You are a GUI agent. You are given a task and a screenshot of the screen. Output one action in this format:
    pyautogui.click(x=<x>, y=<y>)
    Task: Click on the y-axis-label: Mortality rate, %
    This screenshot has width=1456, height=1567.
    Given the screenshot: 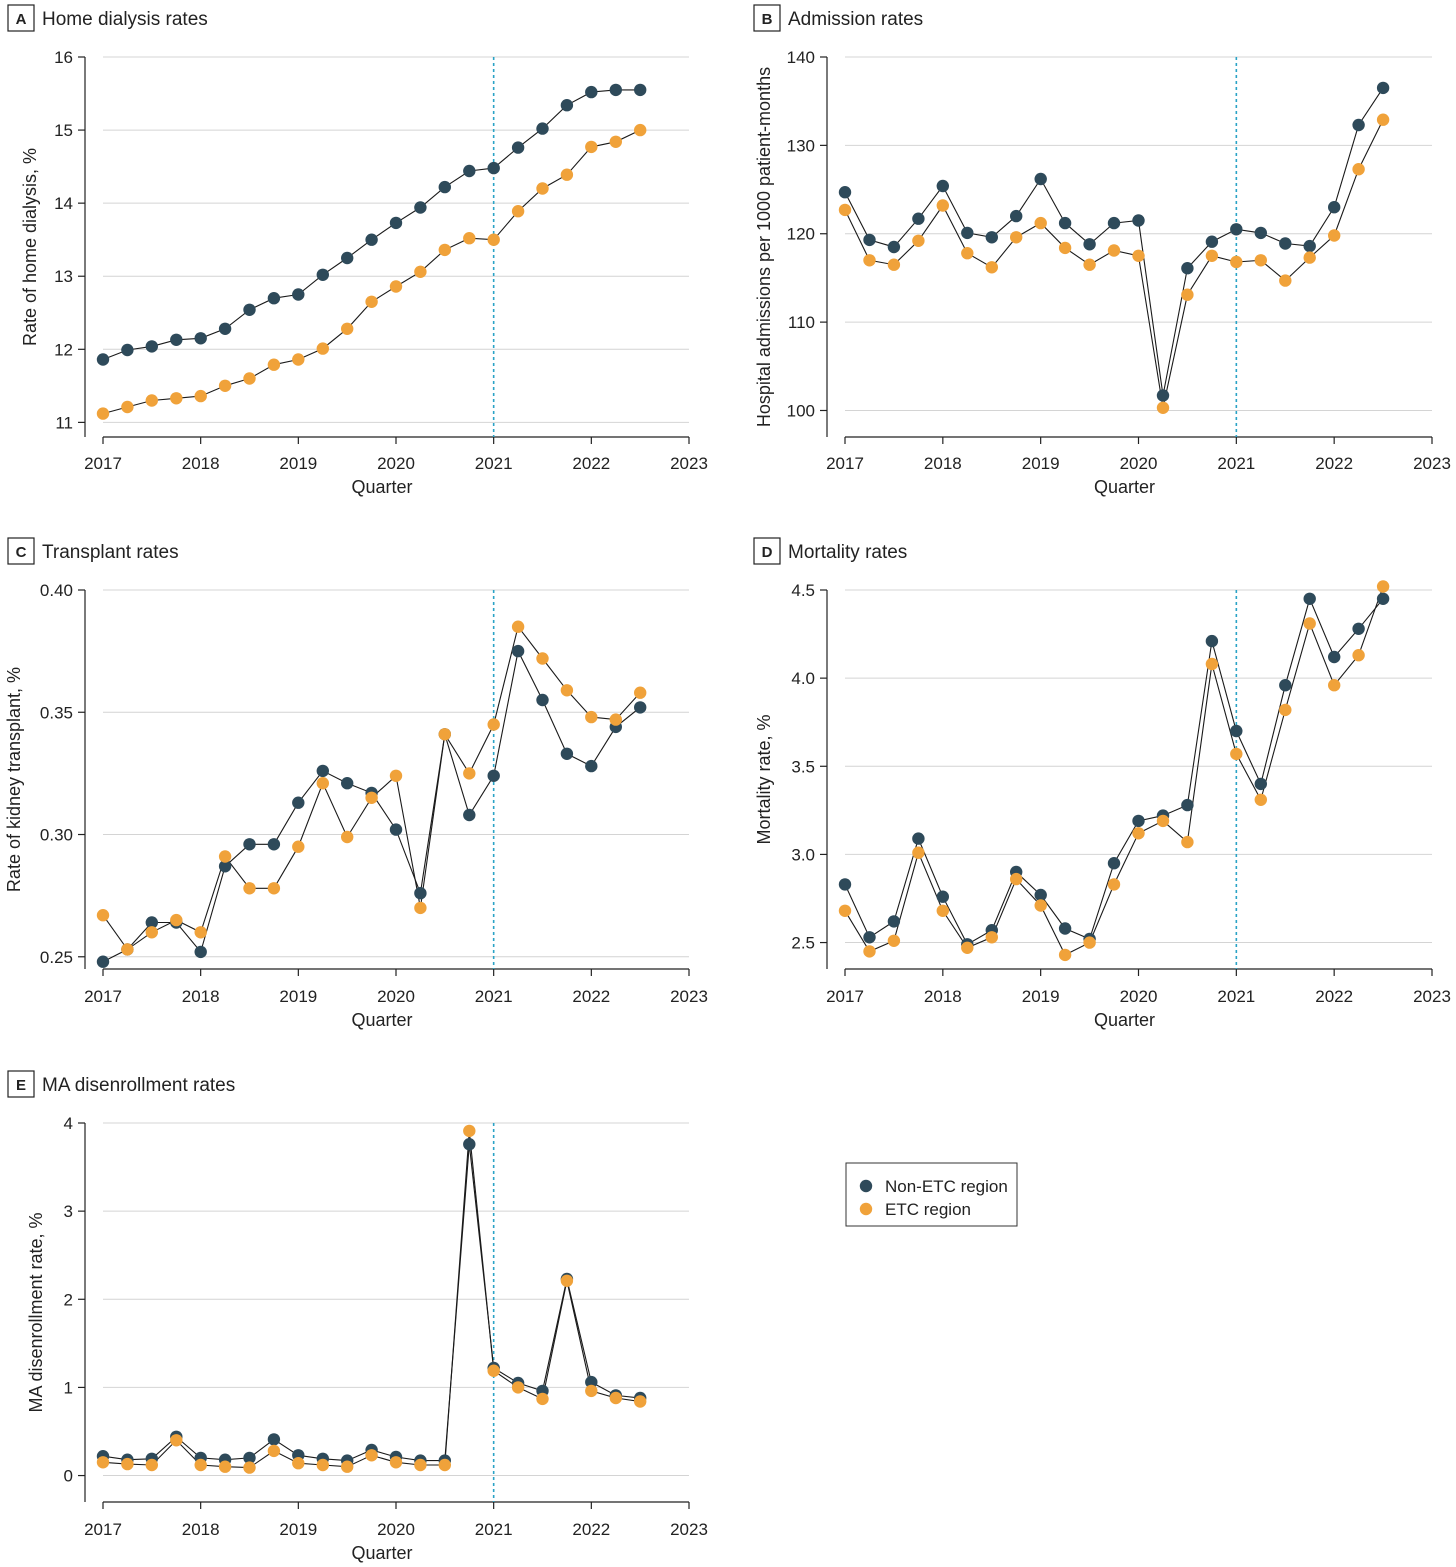 What is the action you would take?
    pyautogui.click(x=764, y=779)
    